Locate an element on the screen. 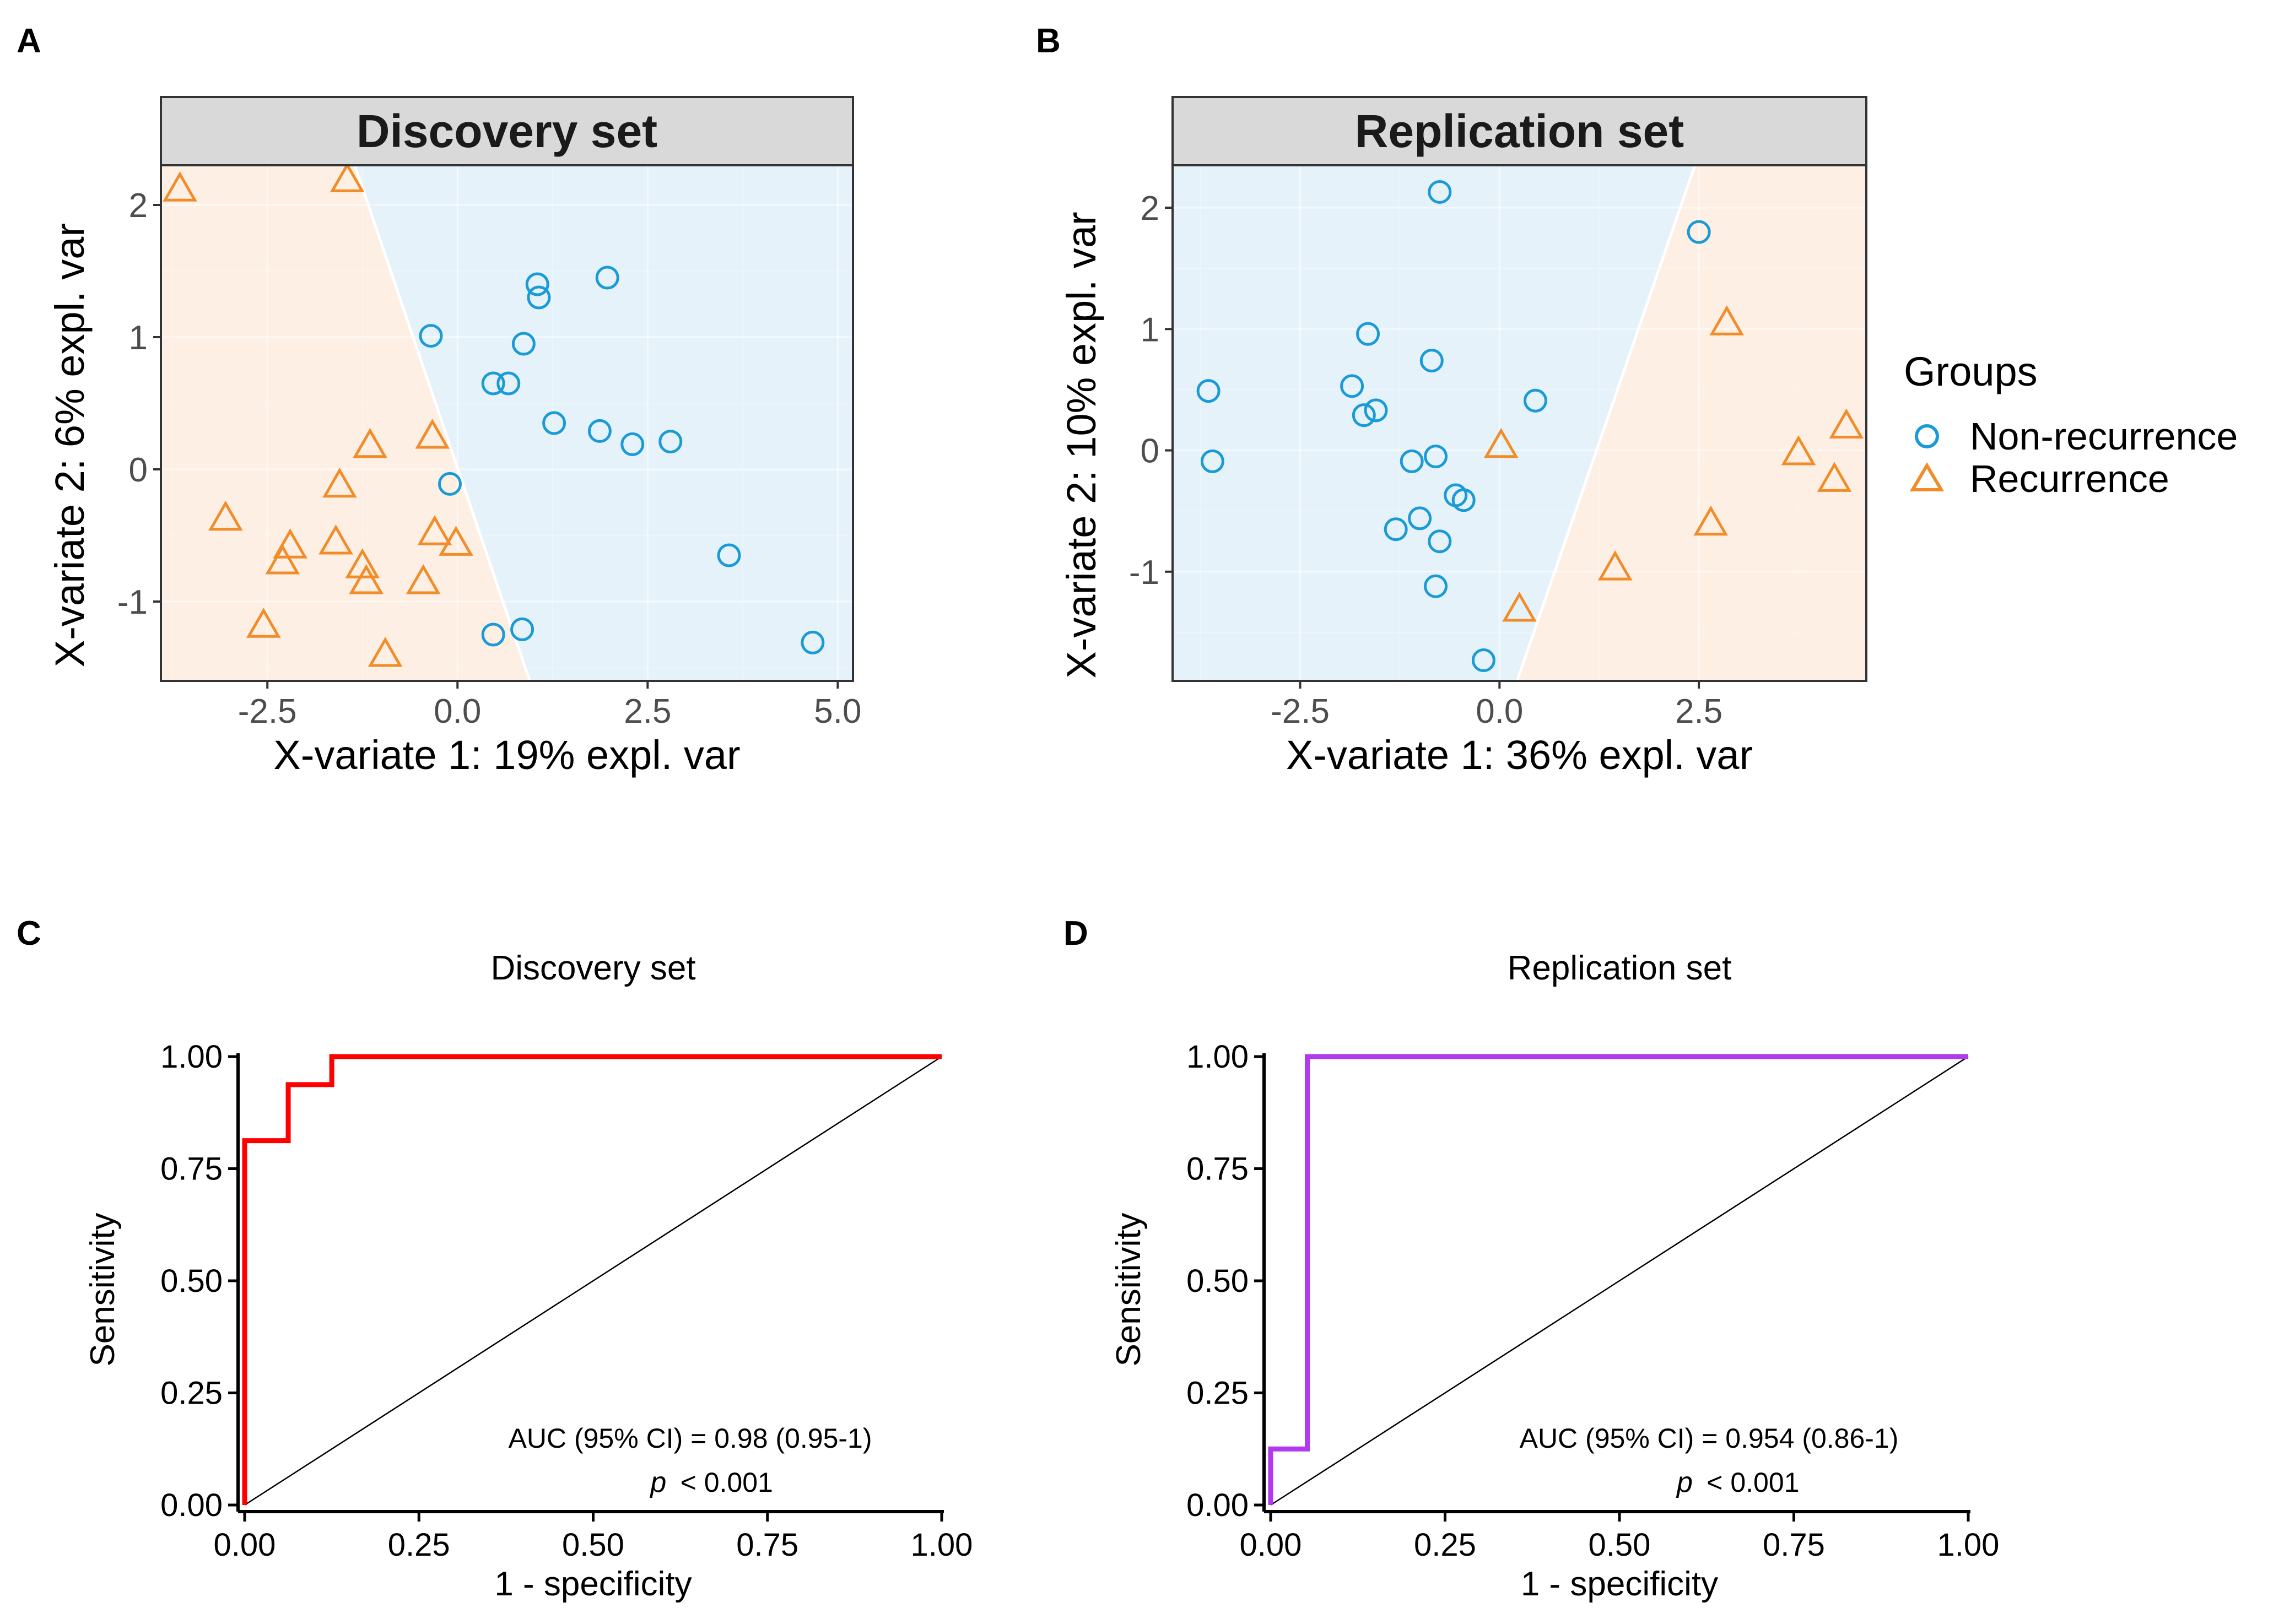  panel-c-x-tick-label: 0.75 is located at coordinates (767, 1545).